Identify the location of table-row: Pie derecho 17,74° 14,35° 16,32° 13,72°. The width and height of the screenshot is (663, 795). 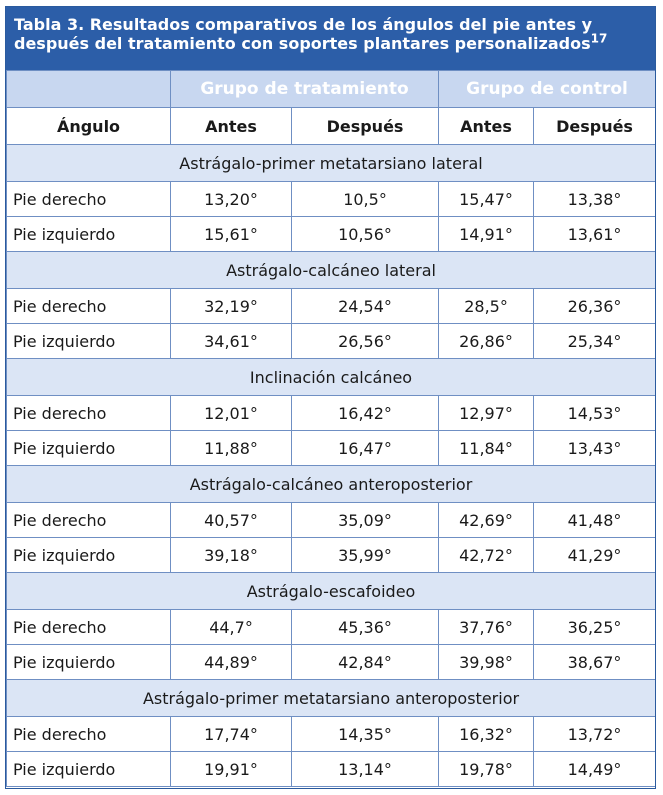
(330, 734).